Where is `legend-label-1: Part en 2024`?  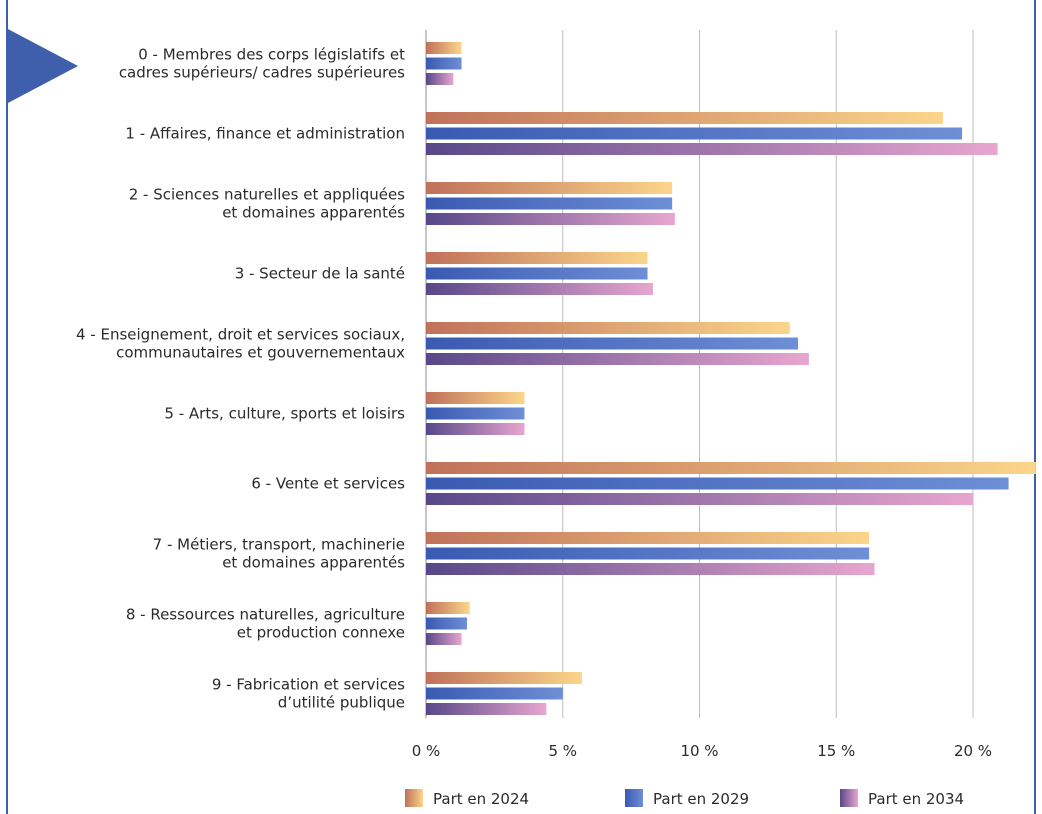 legend-label-1: Part en 2024 is located at coordinates (481, 799).